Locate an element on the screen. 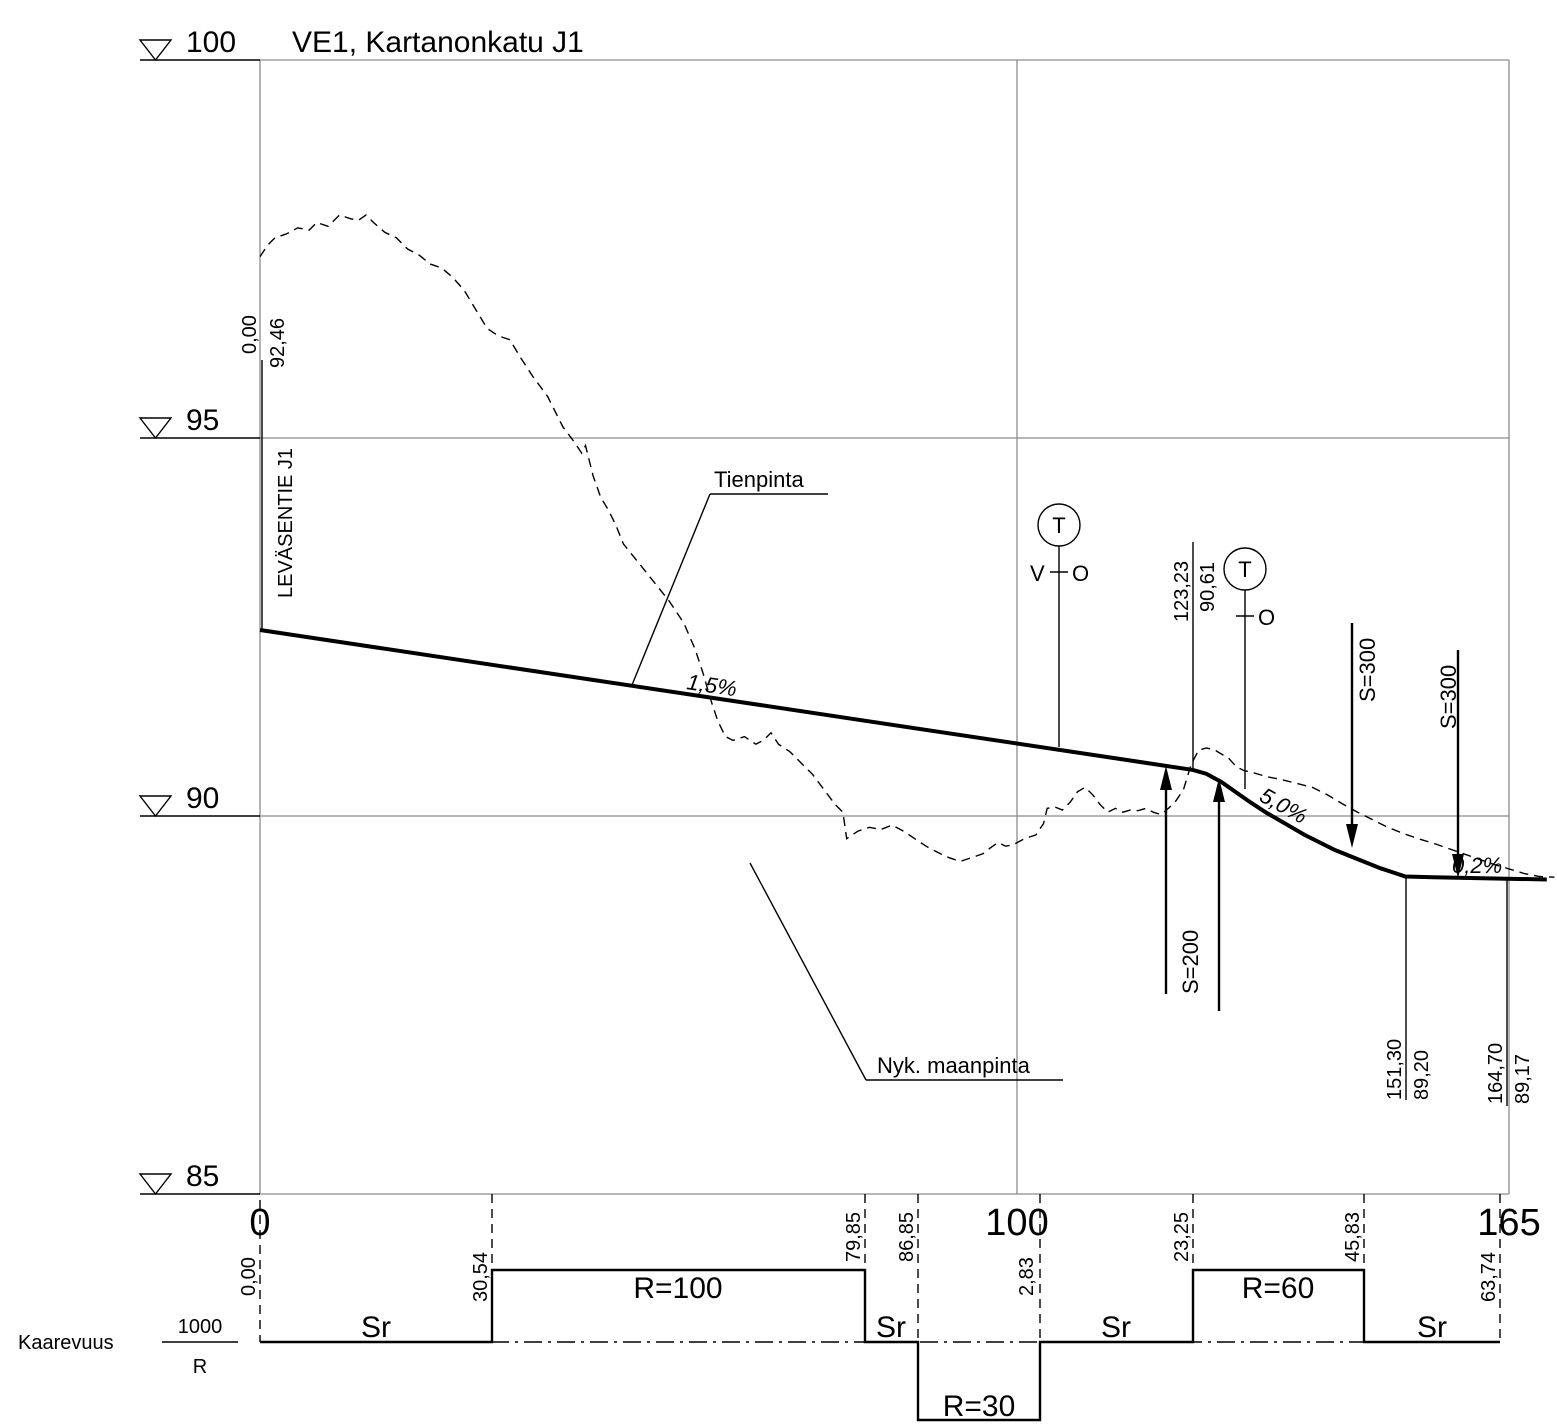 The width and height of the screenshot is (1557, 1427). elevation-label: 85 is located at coordinates (202, 1176).